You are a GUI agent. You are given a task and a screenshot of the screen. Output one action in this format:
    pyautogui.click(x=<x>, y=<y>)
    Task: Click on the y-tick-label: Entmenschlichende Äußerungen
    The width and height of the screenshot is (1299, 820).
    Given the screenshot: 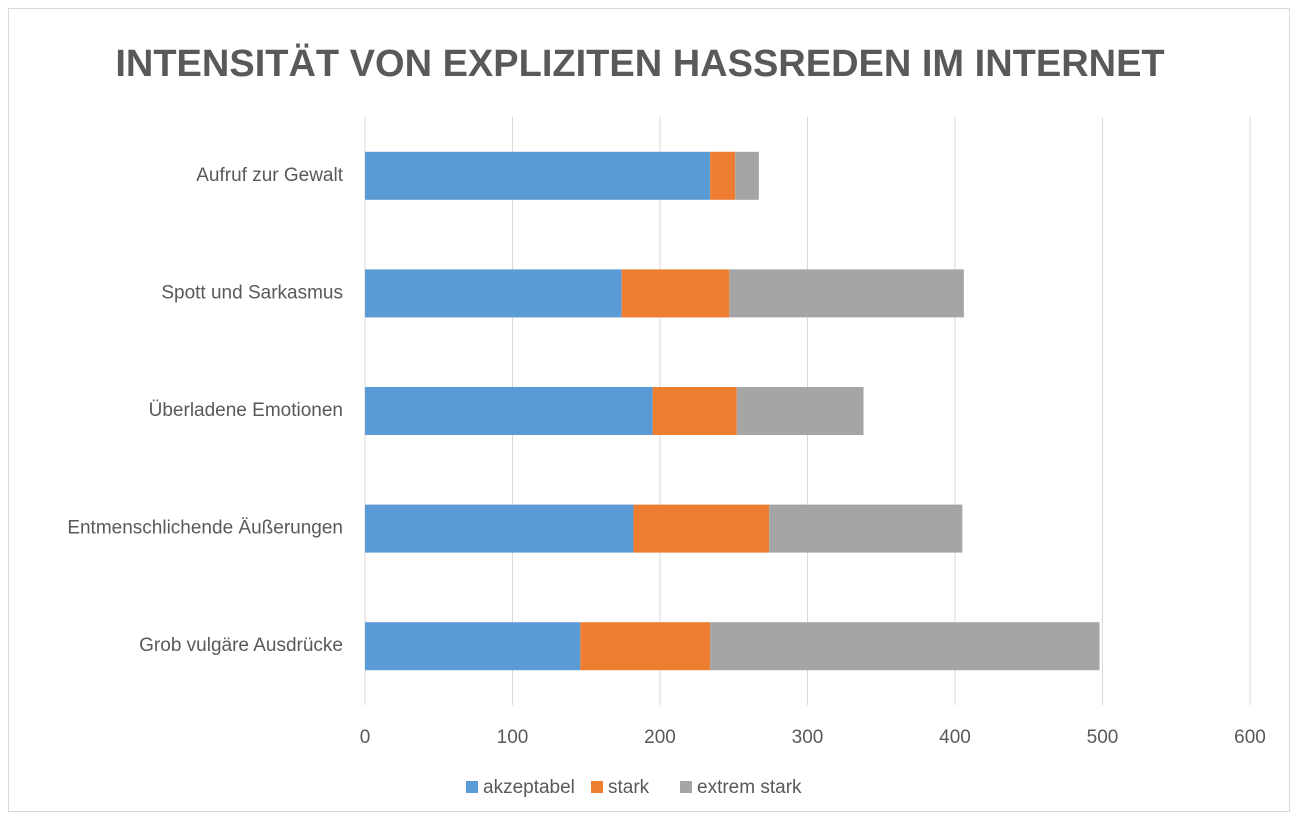 What is the action you would take?
    pyautogui.click(x=205, y=528)
    